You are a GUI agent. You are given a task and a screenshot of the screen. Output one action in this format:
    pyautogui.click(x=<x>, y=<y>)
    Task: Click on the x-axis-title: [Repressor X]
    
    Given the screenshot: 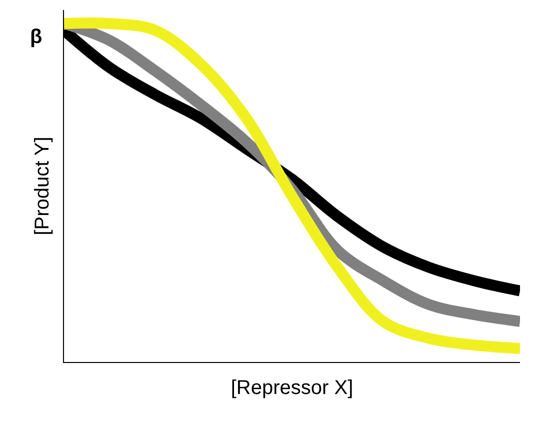 What is the action you would take?
    pyautogui.click(x=292, y=387)
    